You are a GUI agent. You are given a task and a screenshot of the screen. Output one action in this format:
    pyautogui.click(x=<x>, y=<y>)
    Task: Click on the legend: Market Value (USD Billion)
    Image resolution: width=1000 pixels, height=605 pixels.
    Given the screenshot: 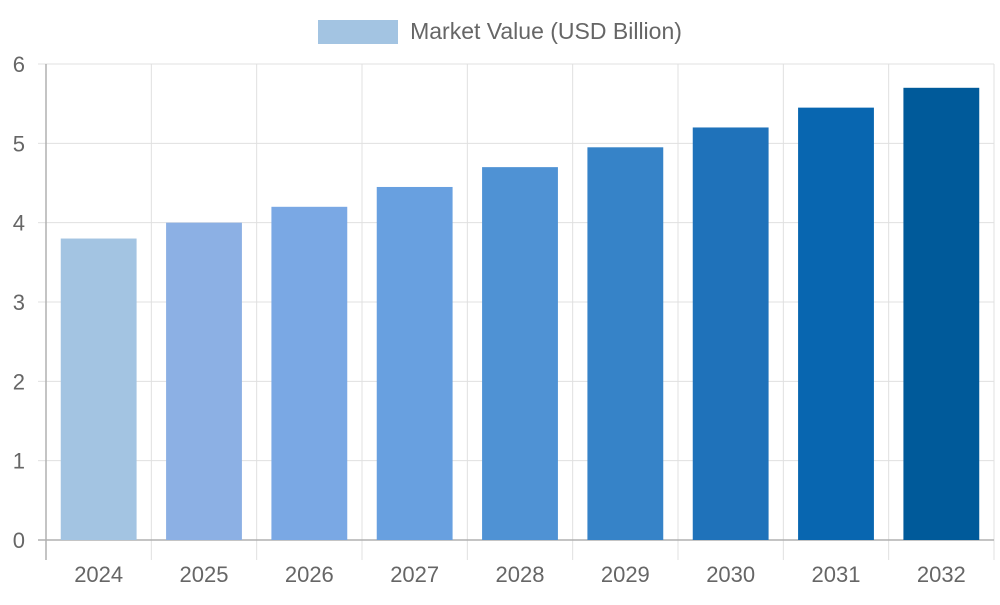 What is the action you would take?
    pyautogui.click(x=500, y=31)
    